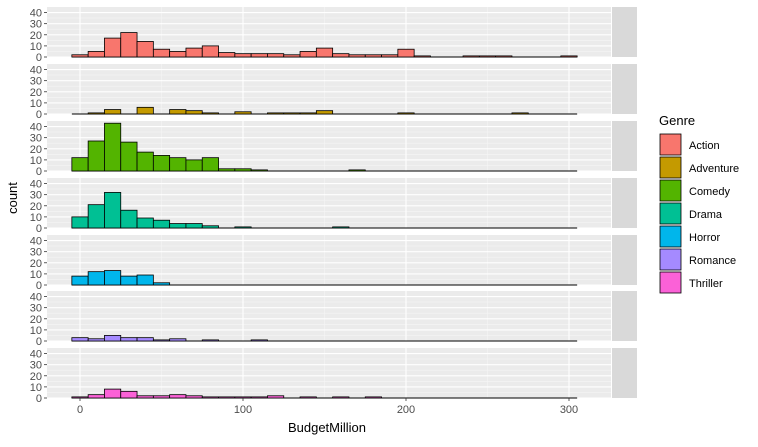  Describe the element at coordinates (704, 146) in the screenshot. I see `legend-label: Action` at that location.